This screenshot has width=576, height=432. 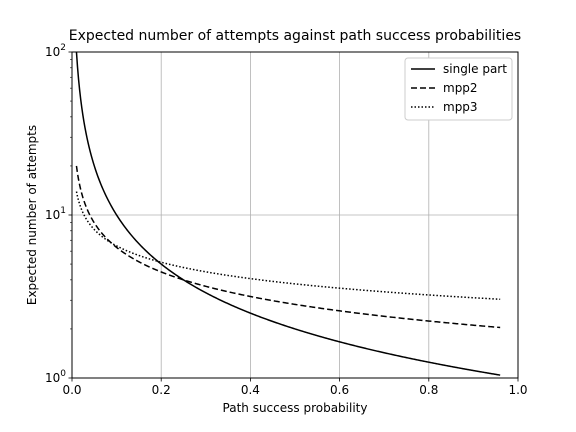 What do you see at coordinates (250, 390) in the screenshot?
I see `x-tick-label: 0.4` at bounding box center [250, 390].